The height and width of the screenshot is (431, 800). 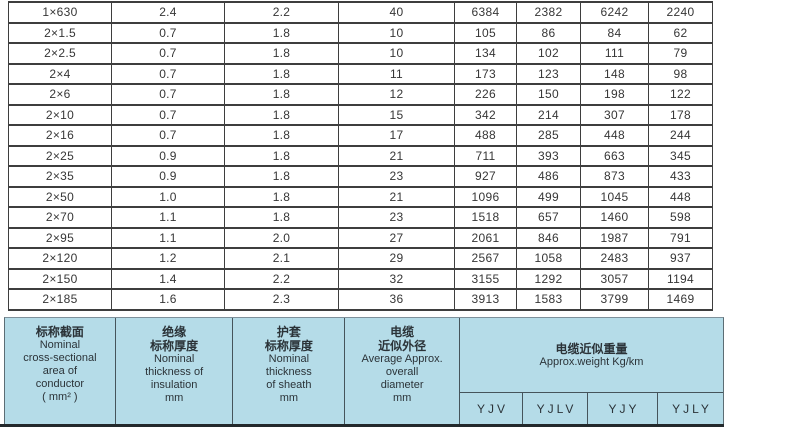 I want to click on header-zh-line: 标称截面, so click(x=59, y=332).